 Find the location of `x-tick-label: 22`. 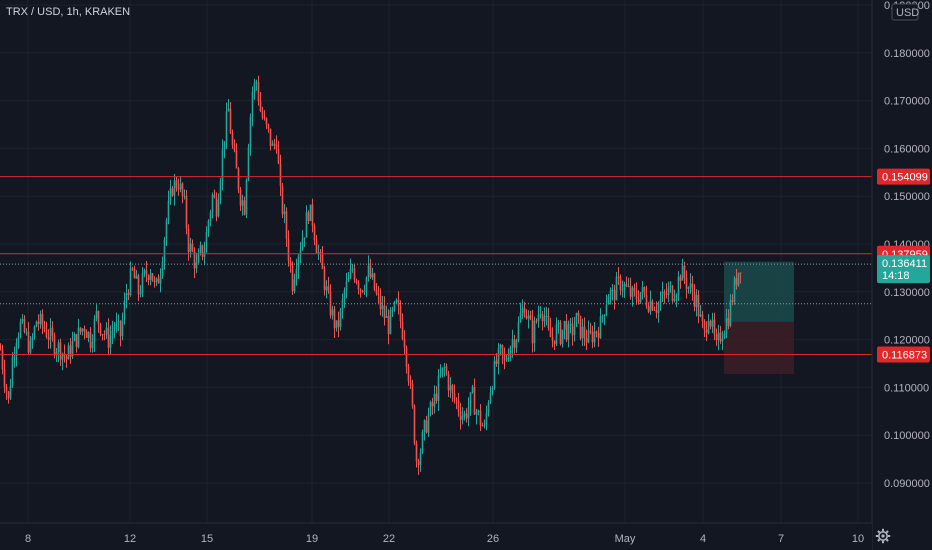

x-tick-label: 22 is located at coordinates (389, 539).